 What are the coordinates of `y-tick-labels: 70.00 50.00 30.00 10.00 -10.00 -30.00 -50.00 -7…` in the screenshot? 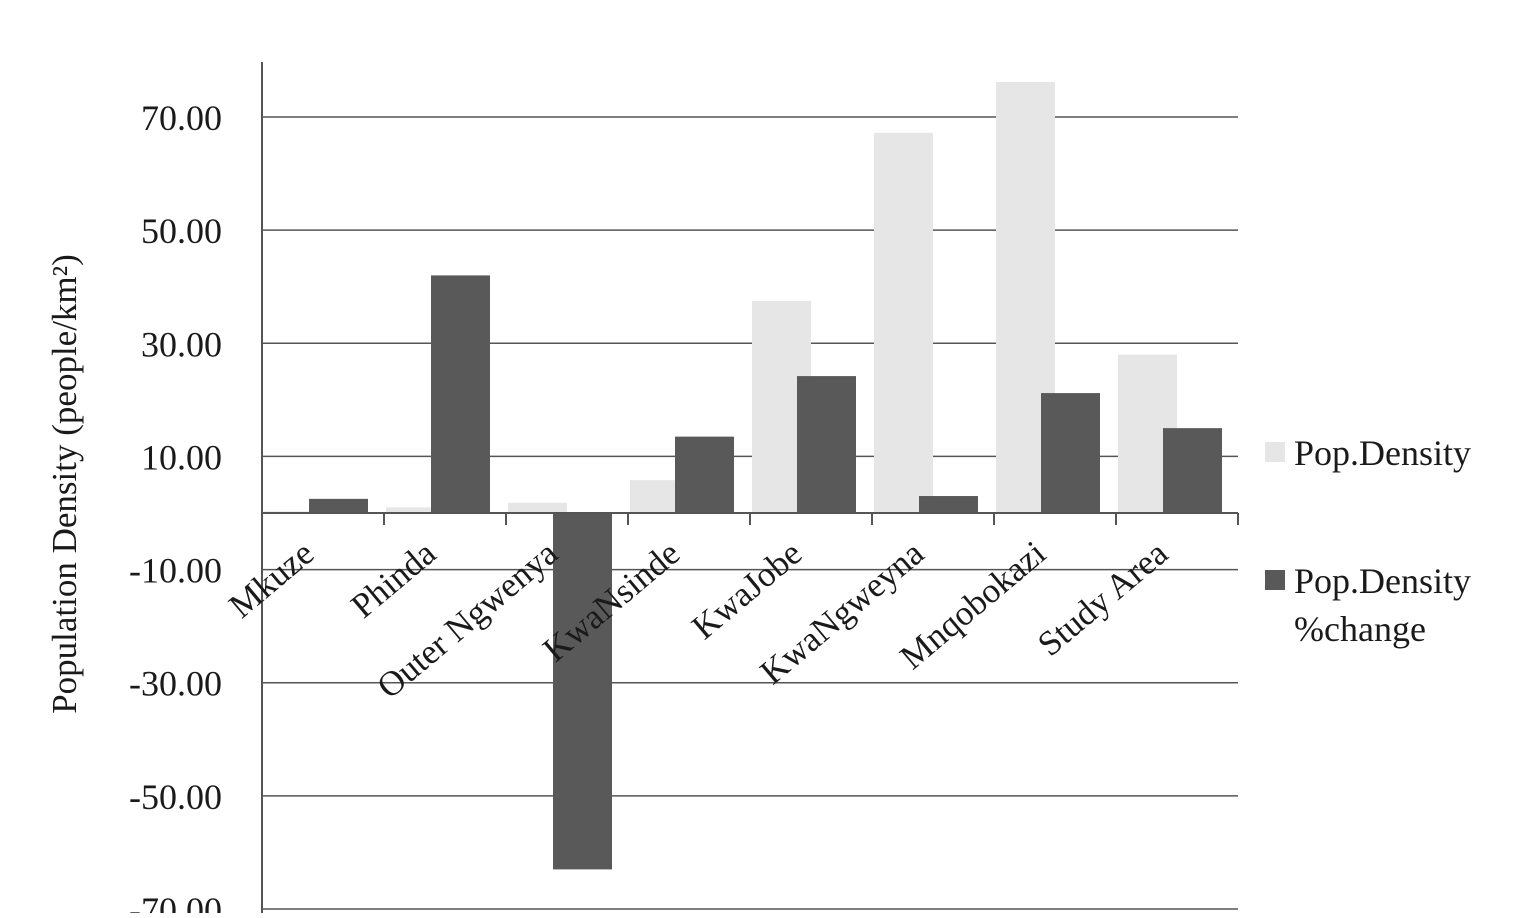 It's located at (175, 508).